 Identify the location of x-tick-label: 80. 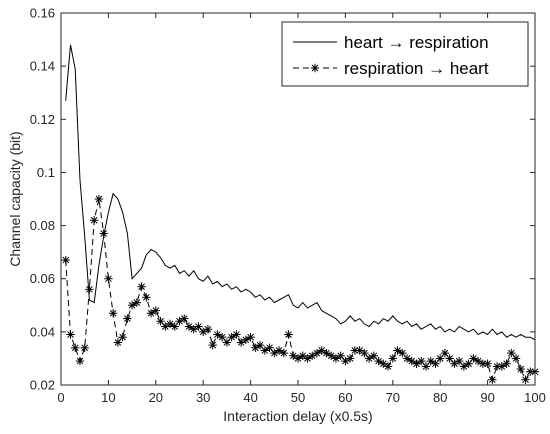
(440, 397).